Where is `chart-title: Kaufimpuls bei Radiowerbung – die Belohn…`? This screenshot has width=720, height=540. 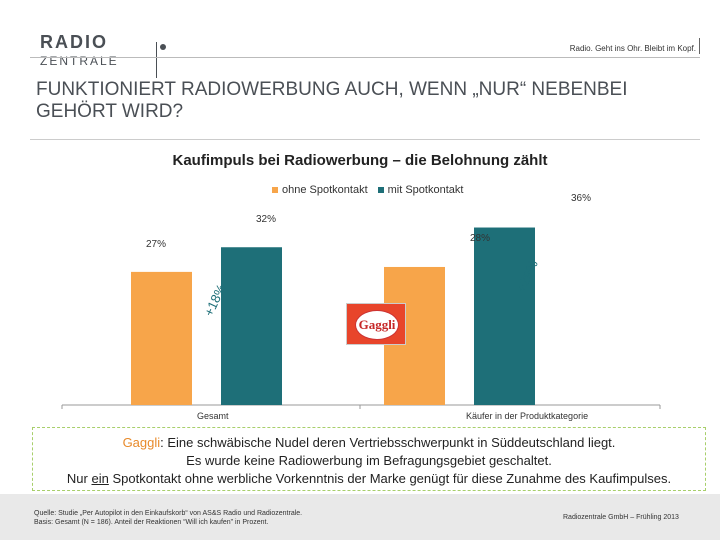
chart-title: Kaufimpuls bei Radiowerbung – die Belohn… is located at coordinates (360, 160).